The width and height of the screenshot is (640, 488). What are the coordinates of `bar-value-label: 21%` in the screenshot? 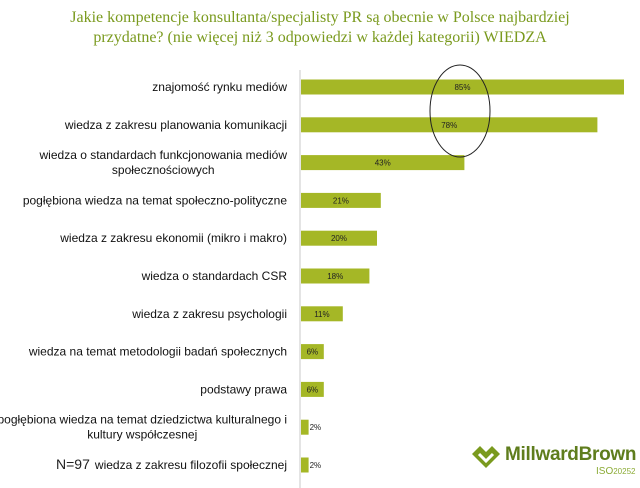 It's located at (341, 200).